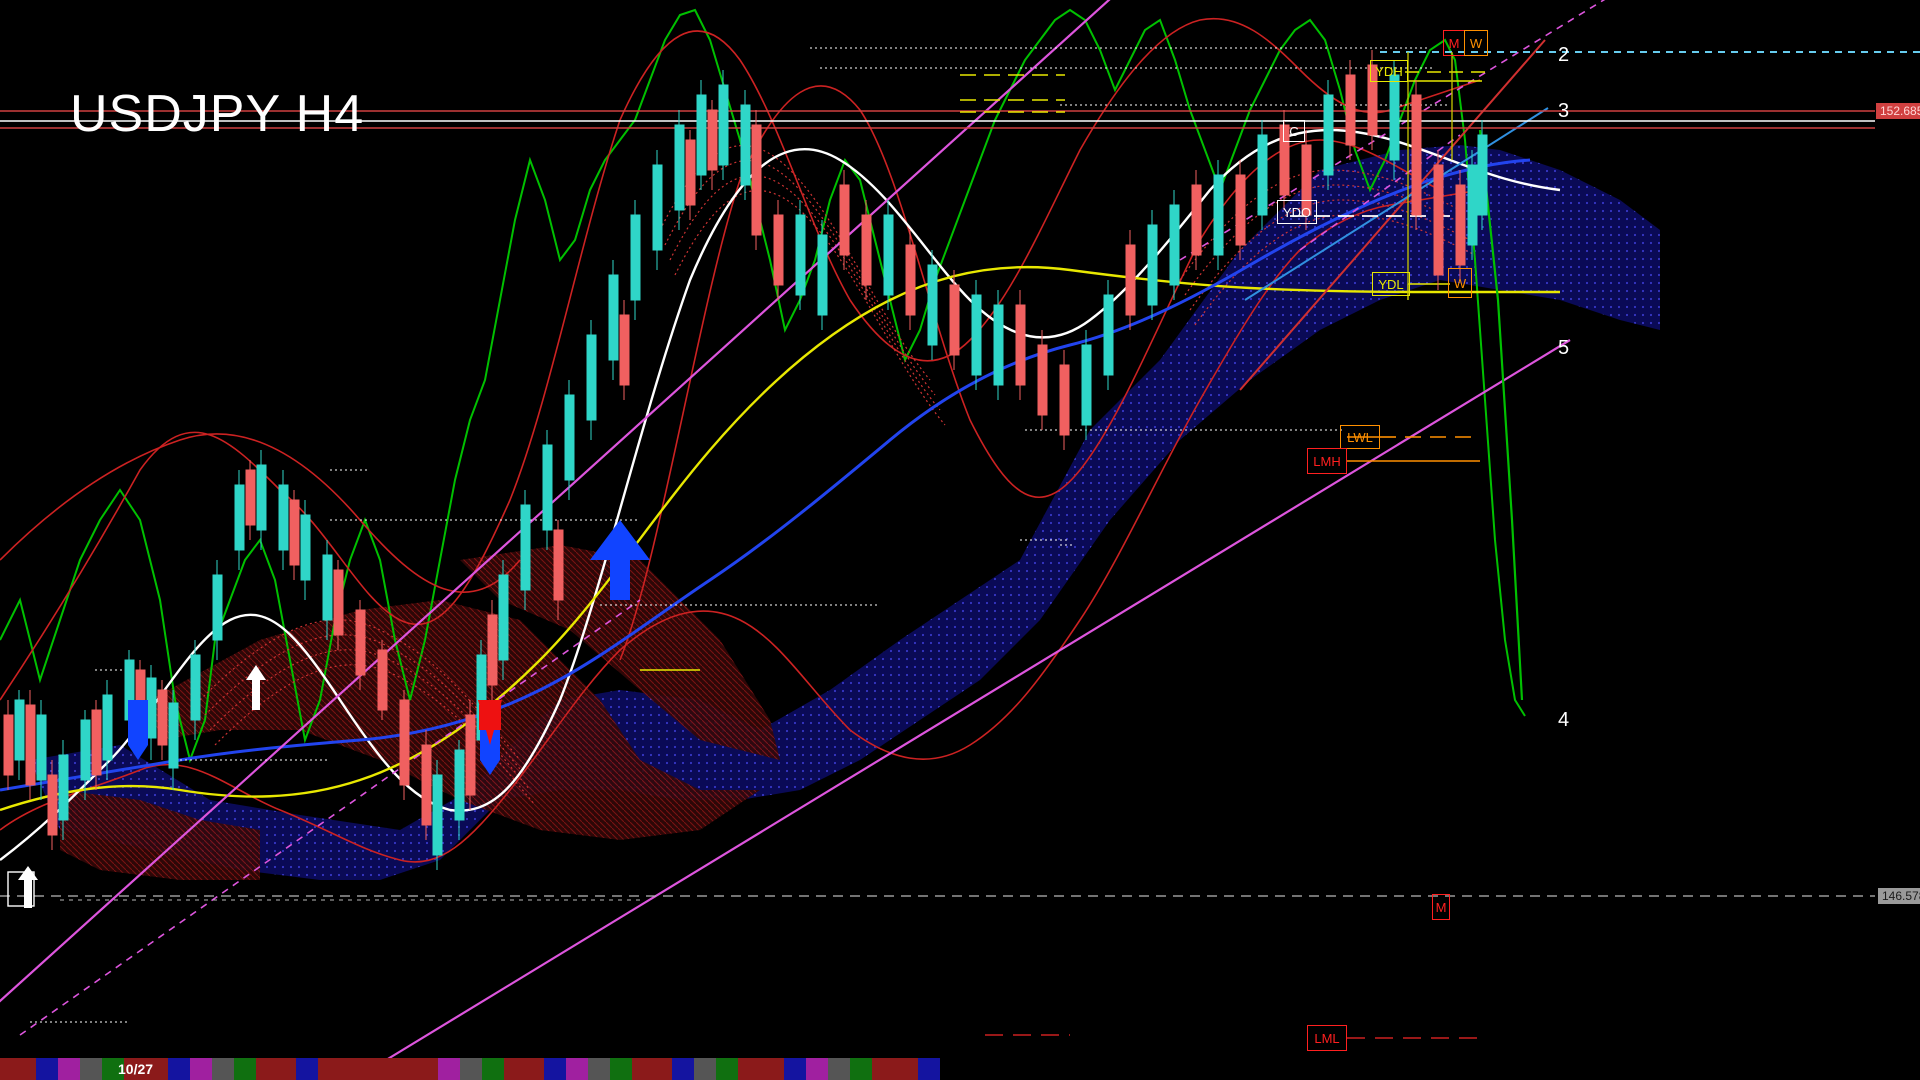  What do you see at coordinates (1564, 55) in the screenshot?
I see `trendline-number-2: 2` at bounding box center [1564, 55].